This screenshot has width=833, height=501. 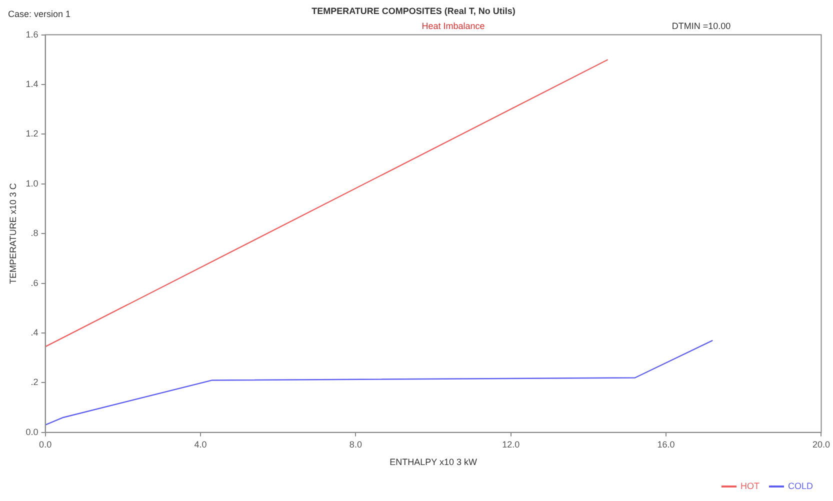 I want to click on y-tick-label: .4, so click(x=34, y=332).